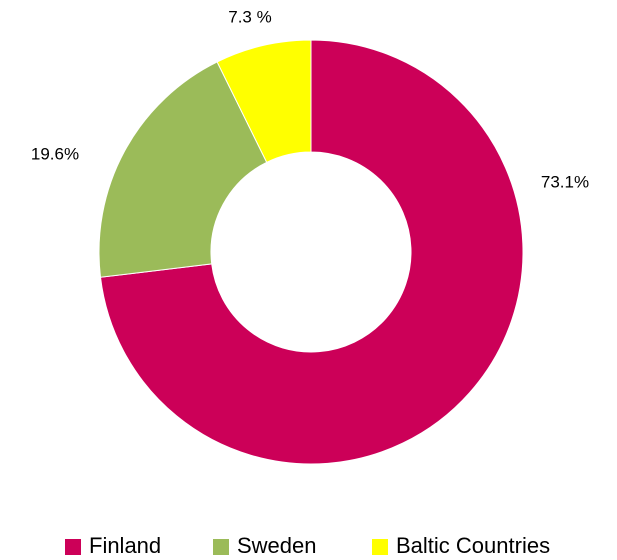  I want to click on legend-label: Sweden, so click(277, 545).